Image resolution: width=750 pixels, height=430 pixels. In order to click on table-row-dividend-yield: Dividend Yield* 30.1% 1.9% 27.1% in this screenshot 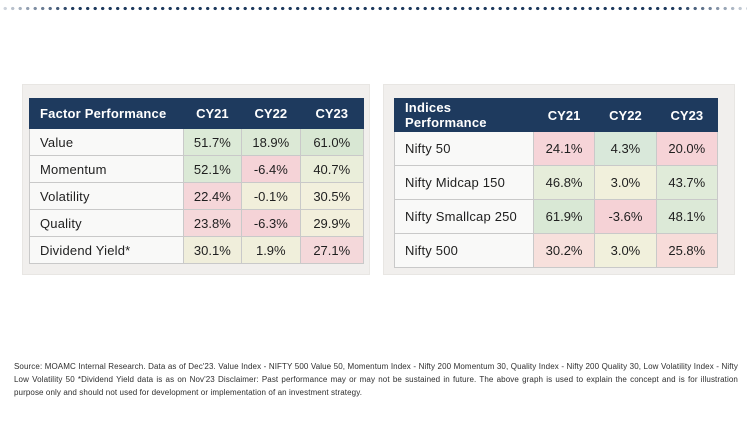, I will do `click(197, 250)`.